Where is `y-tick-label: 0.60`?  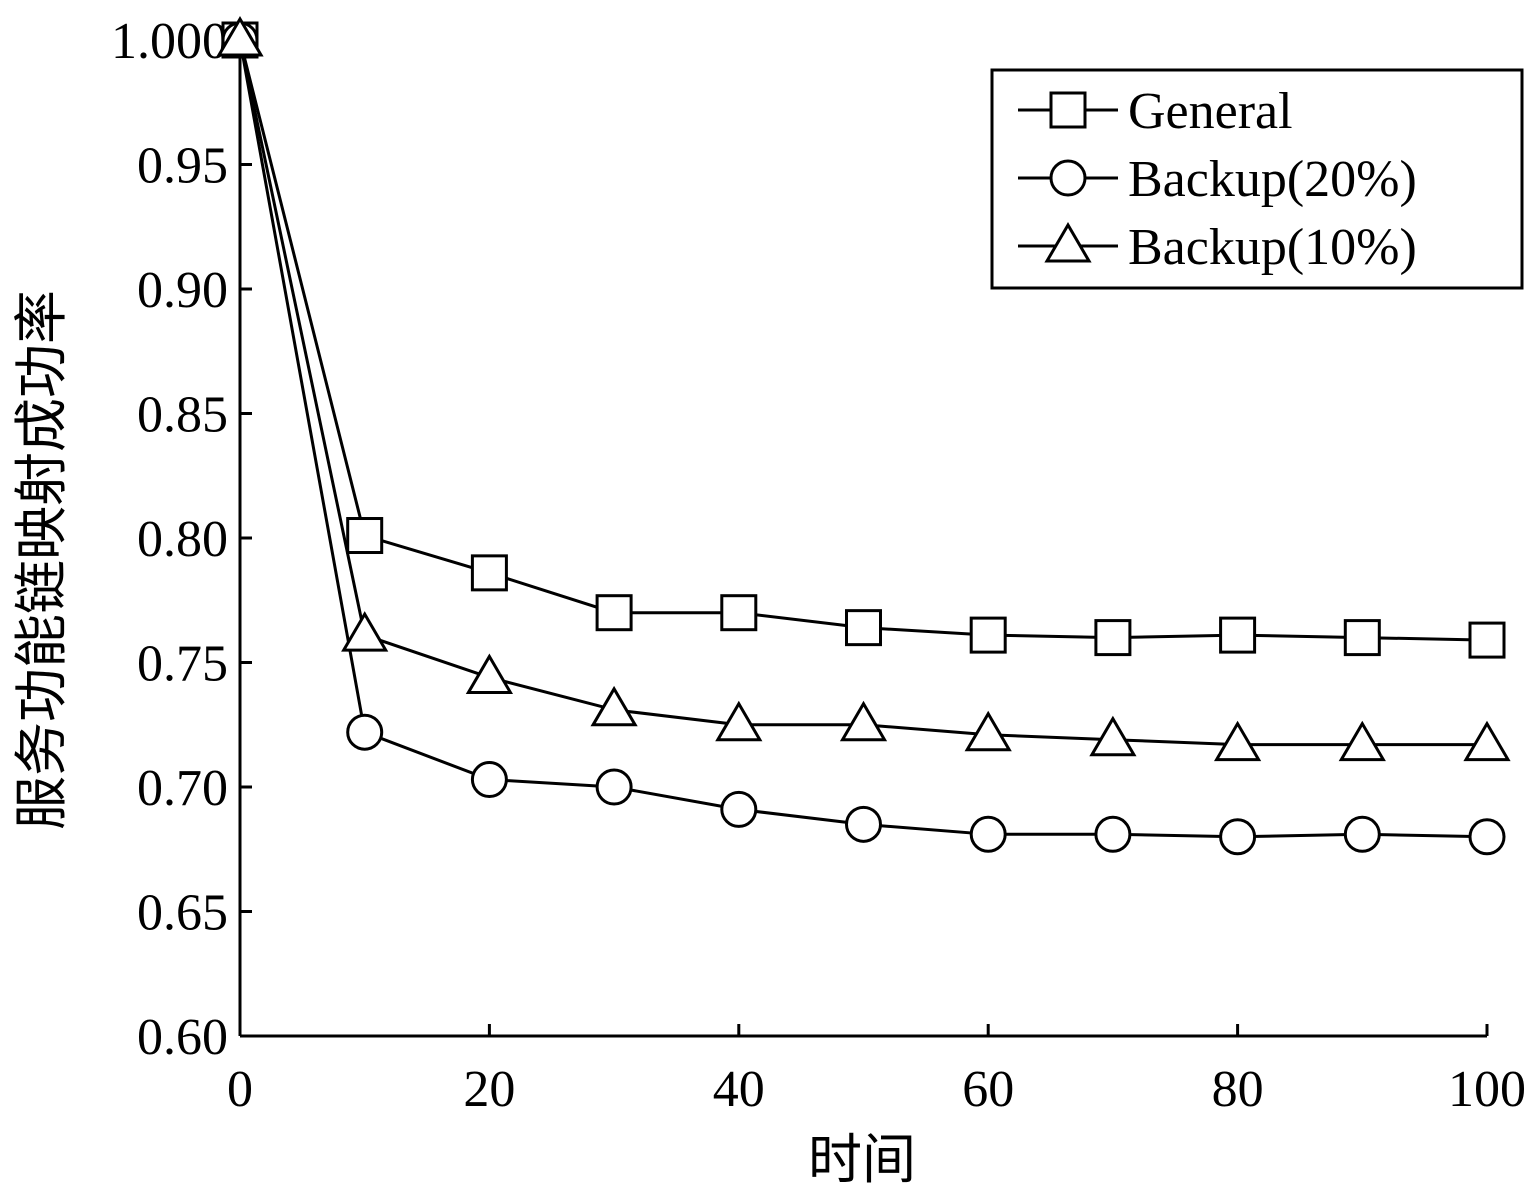 y-tick-label: 0.60 is located at coordinates (182, 1037).